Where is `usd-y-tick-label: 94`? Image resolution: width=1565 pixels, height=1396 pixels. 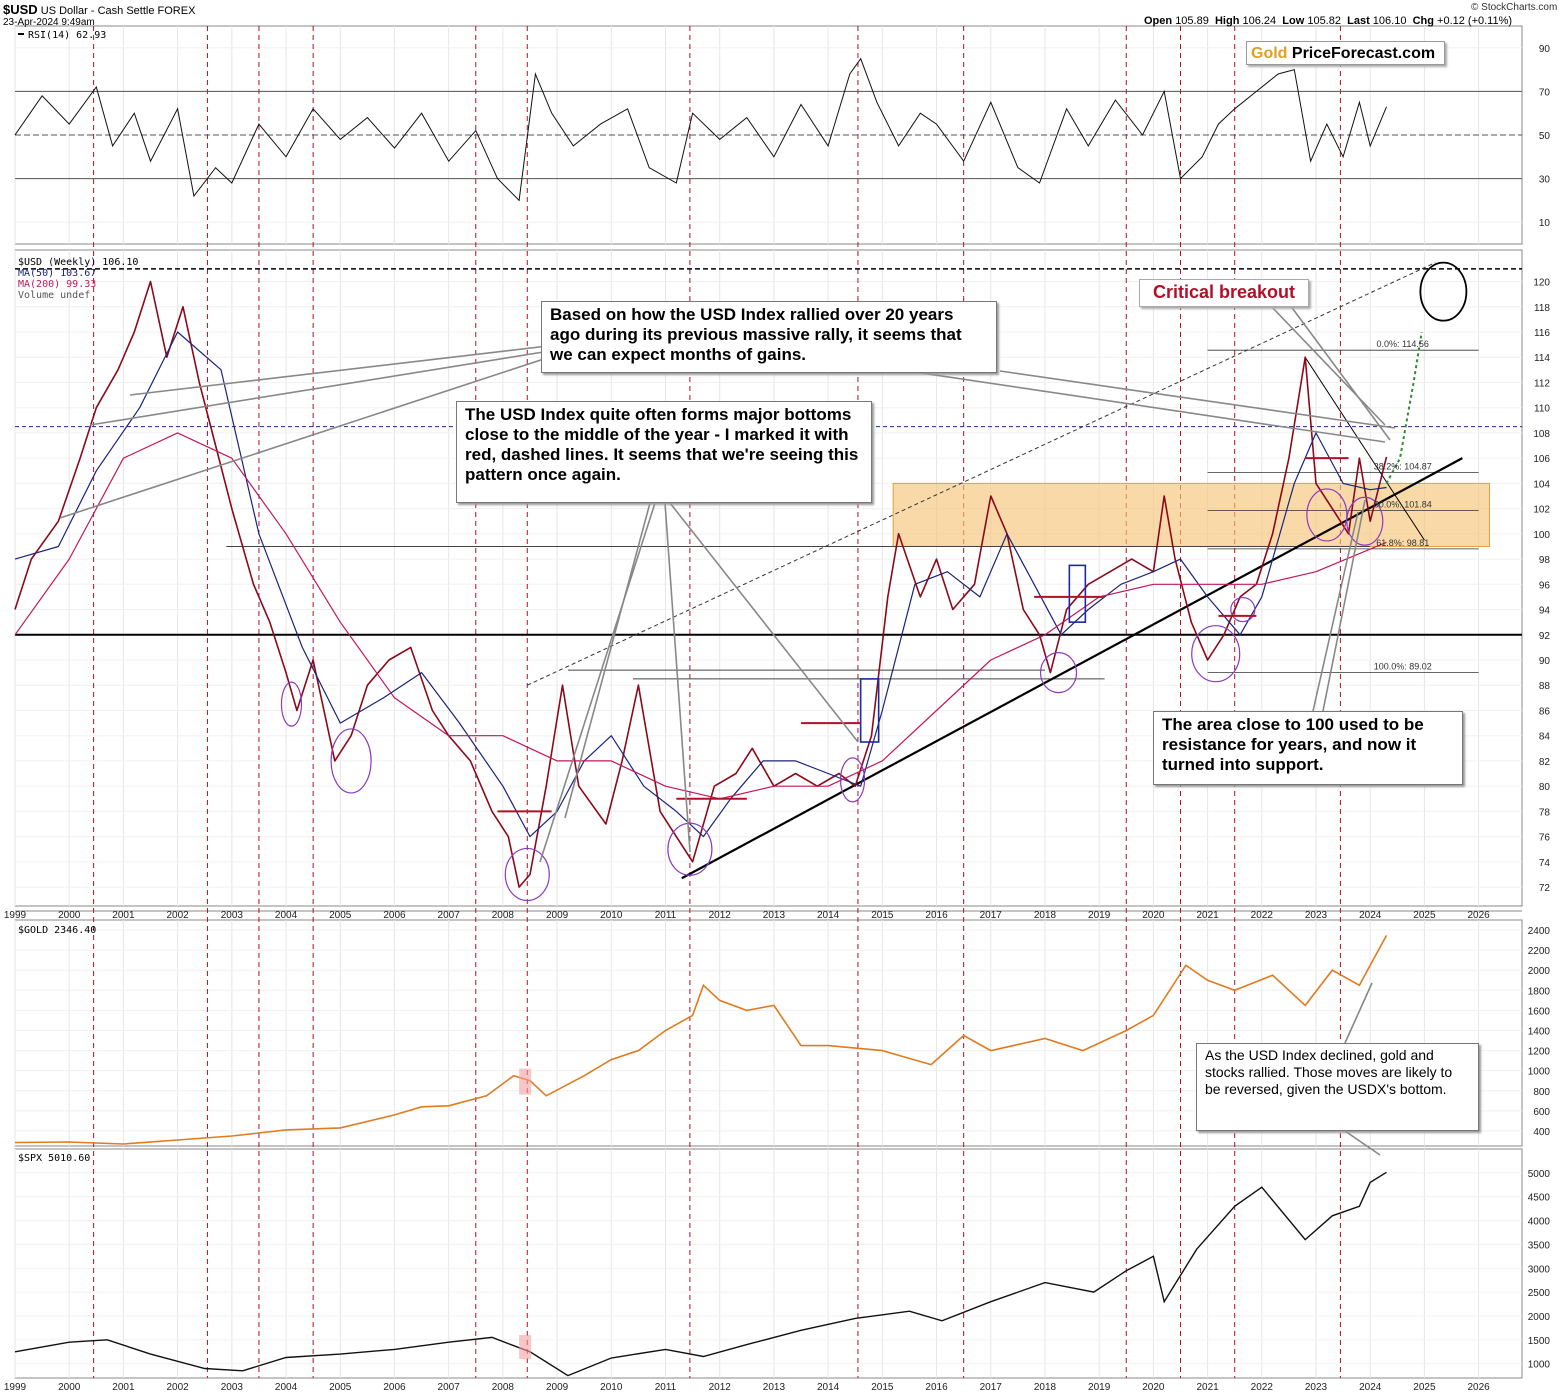
usd-y-tick-label: 94 is located at coordinates (1545, 611).